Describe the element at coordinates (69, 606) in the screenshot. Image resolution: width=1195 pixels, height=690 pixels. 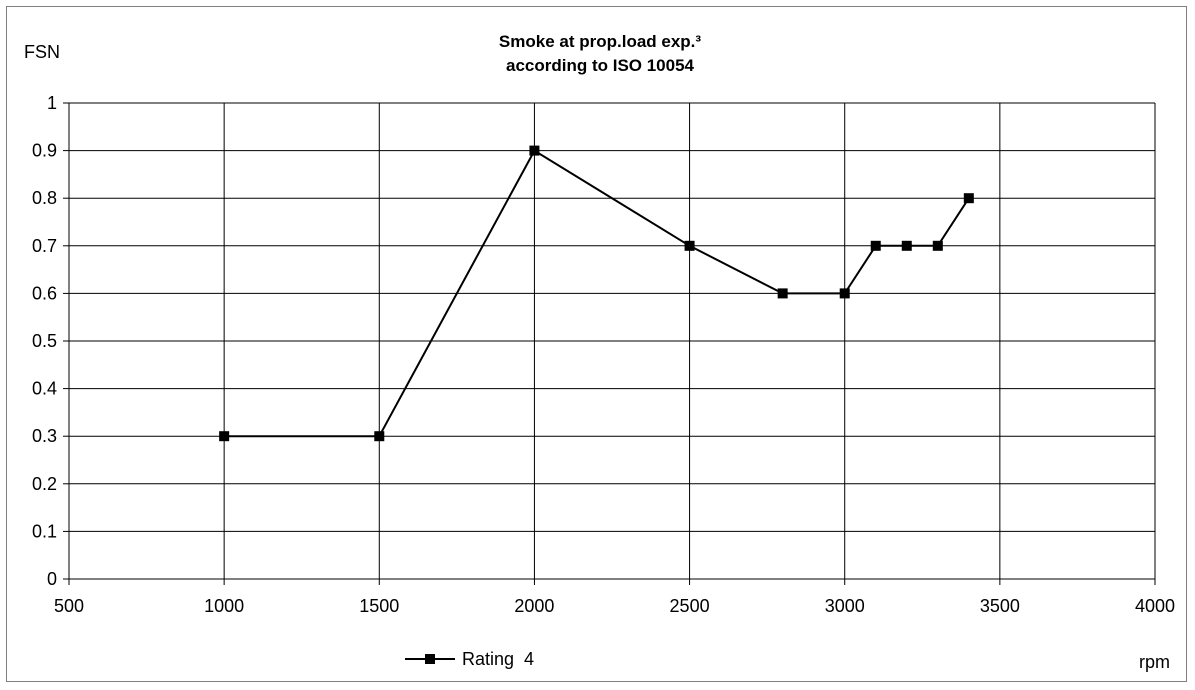
I see `x-tick-label: 500` at that location.